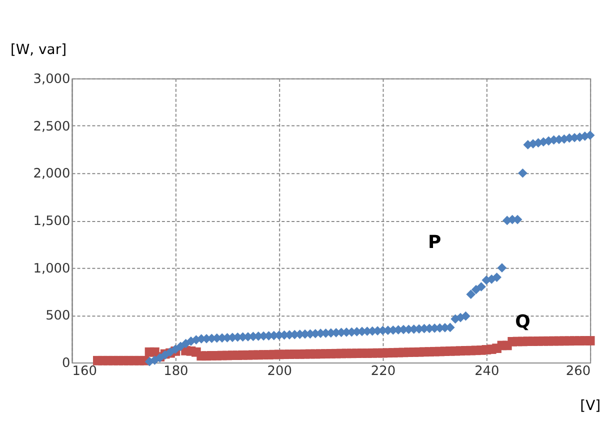 Image resolution: width=616 pixels, height=421 pixels. Describe the element at coordinates (66, 363) in the screenshot. I see `y-tick-label: 0` at that location.